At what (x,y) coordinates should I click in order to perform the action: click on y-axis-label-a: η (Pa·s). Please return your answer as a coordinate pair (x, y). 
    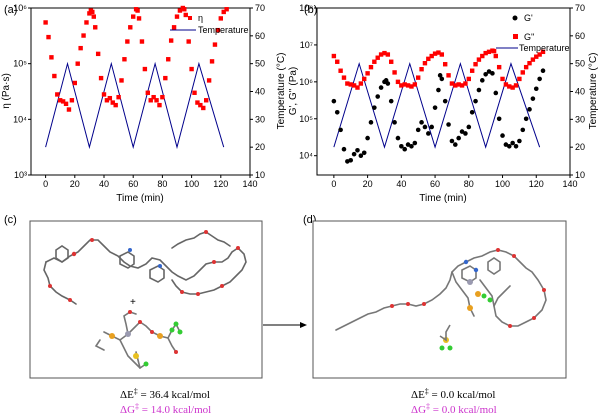
    Looking at the image, I should click on (6, 91).